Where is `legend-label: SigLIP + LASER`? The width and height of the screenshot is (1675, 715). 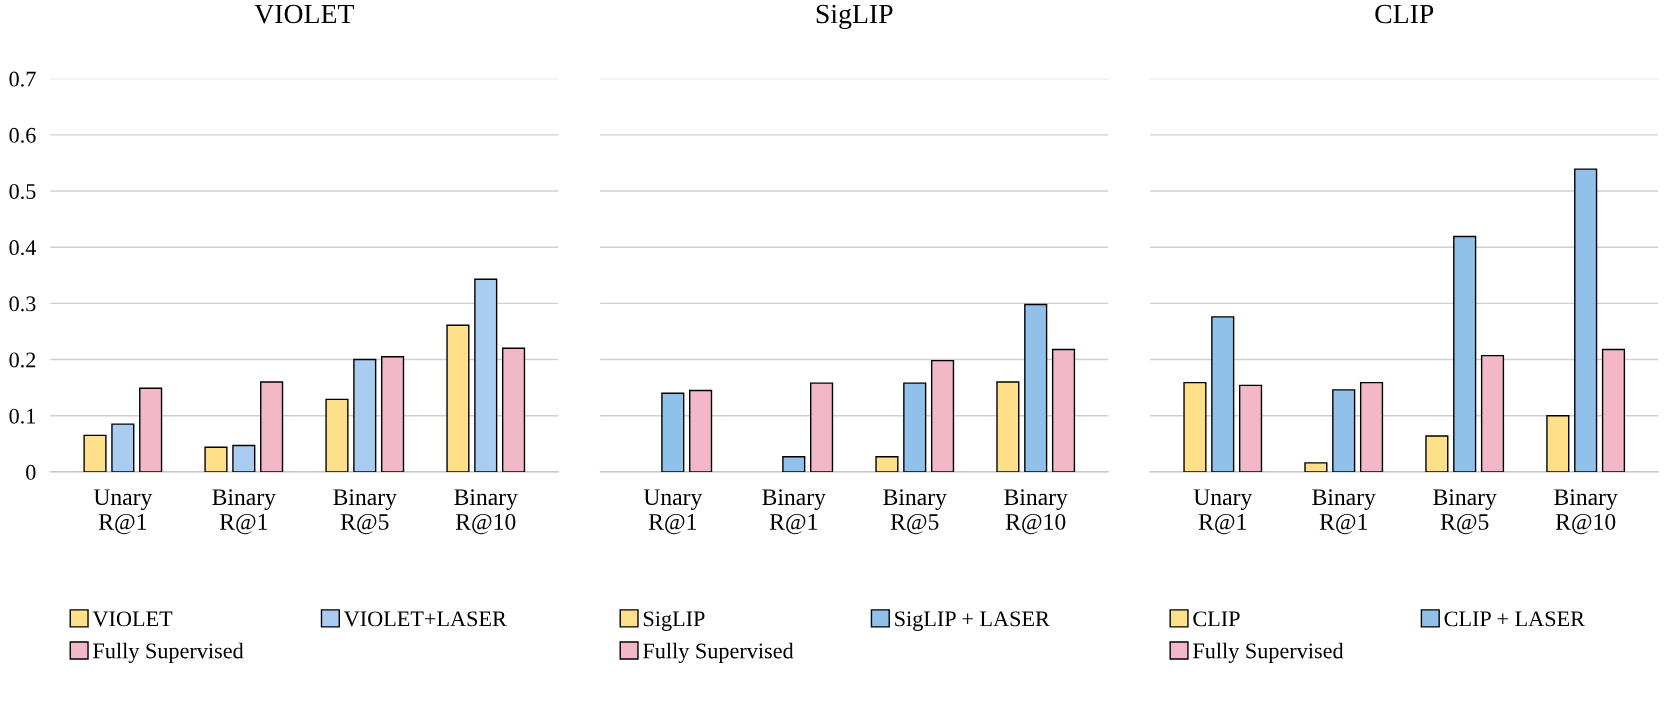
legend-label: SigLIP + LASER is located at coordinates (972, 621).